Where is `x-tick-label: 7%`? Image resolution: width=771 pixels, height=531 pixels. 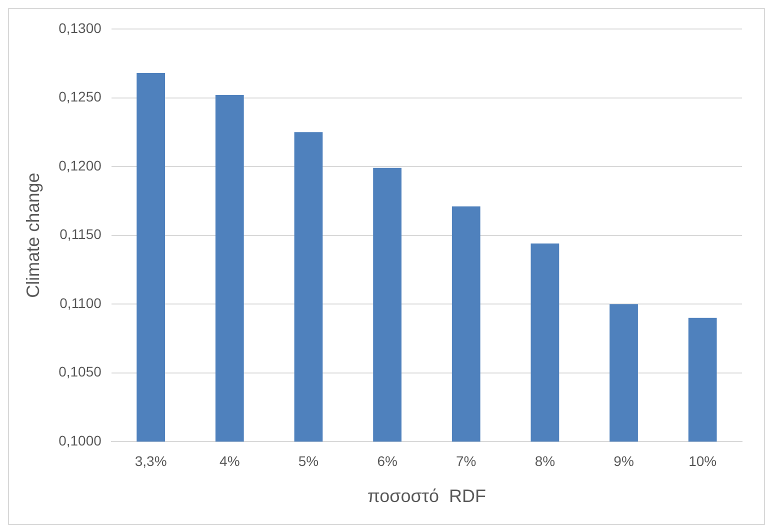
x-tick-label: 7% is located at coordinates (466, 460).